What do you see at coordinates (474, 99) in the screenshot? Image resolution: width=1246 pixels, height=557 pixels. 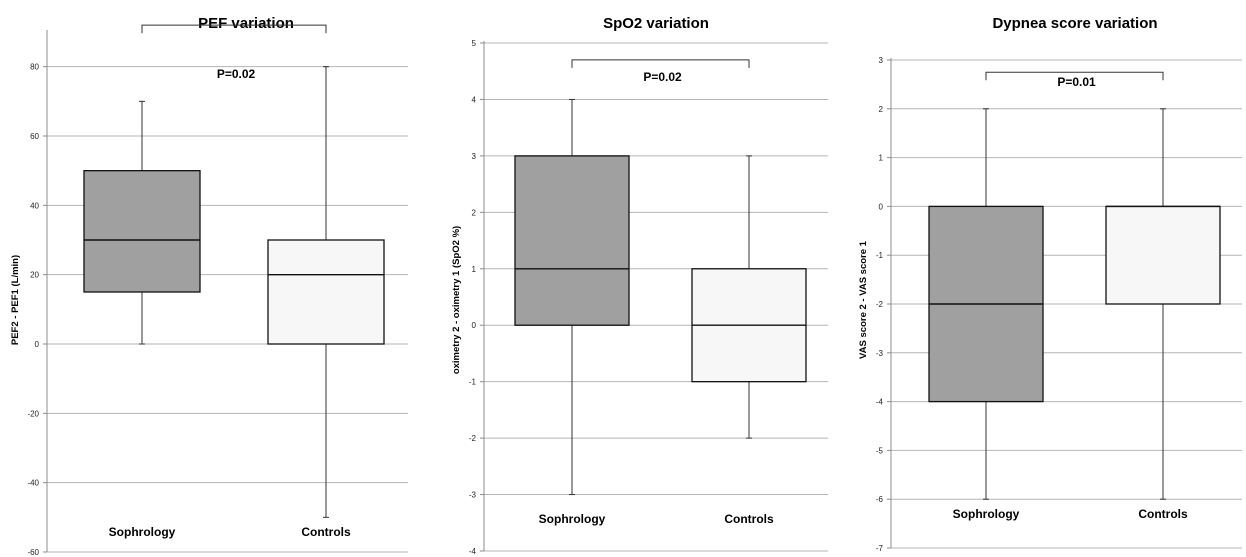 I see `y-tick-label: 4` at bounding box center [474, 99].